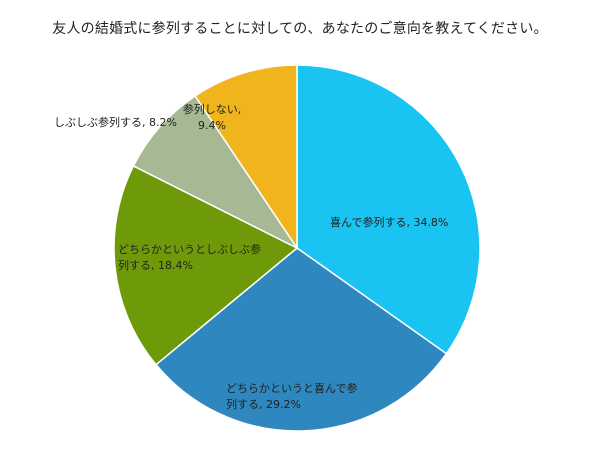  I want to click on pie-slice-dochiraka-shibushibu, so click(206, 265).